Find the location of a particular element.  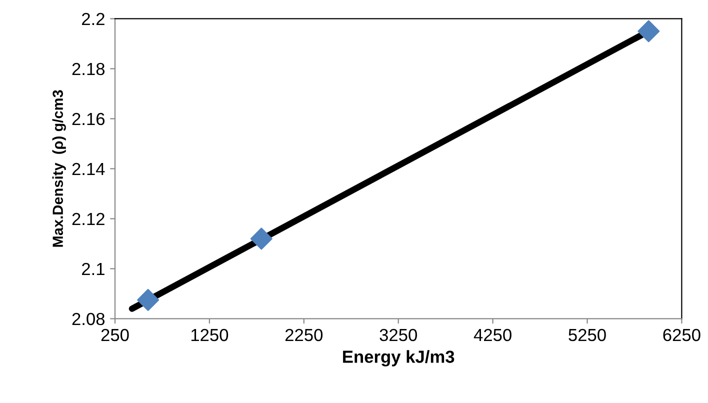

x-tick-label: 3250 is located at coordinates (398, 335).